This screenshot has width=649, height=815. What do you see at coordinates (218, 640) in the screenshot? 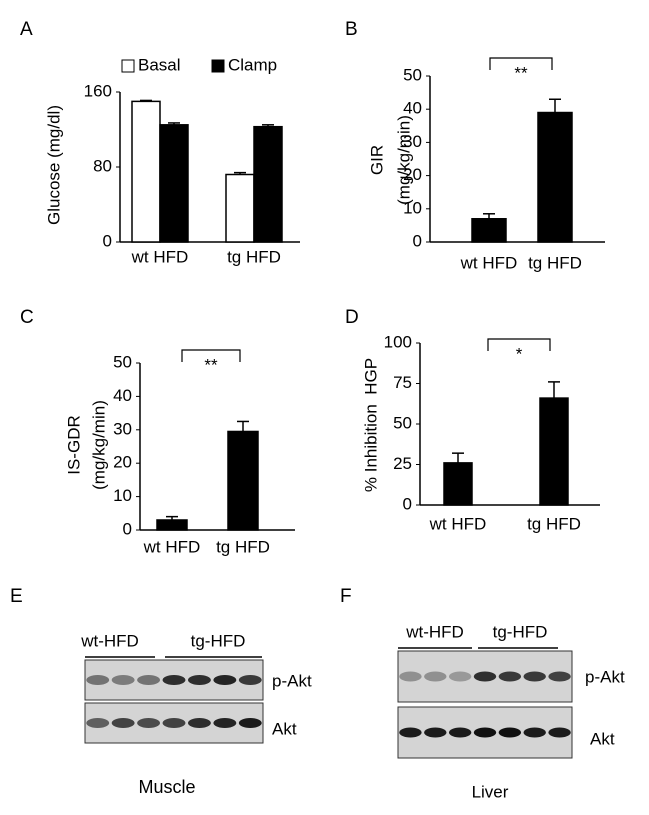
I see `group-label: tg-HFD` at bounding box center [218, 640].